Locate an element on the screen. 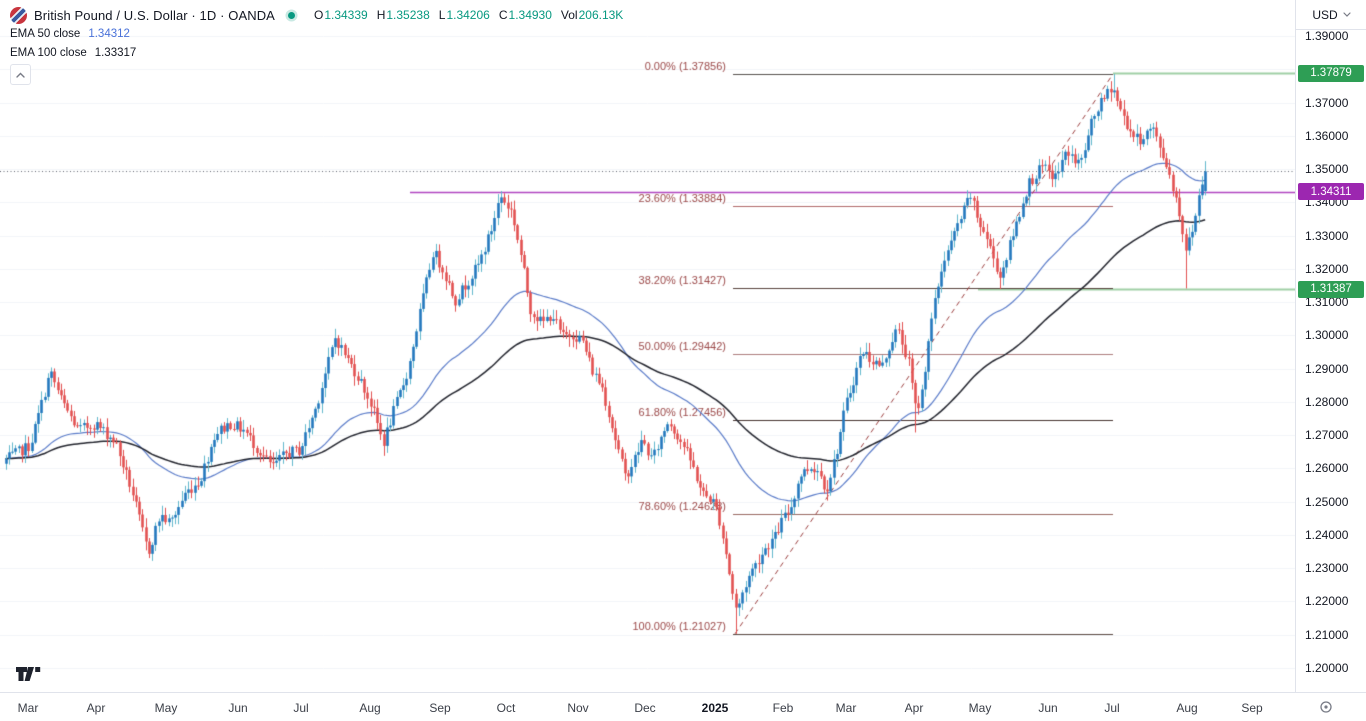 The height and width of the screenshot is (721, 1366). high-value: 1.35238 is located at coordinates (408, 15).